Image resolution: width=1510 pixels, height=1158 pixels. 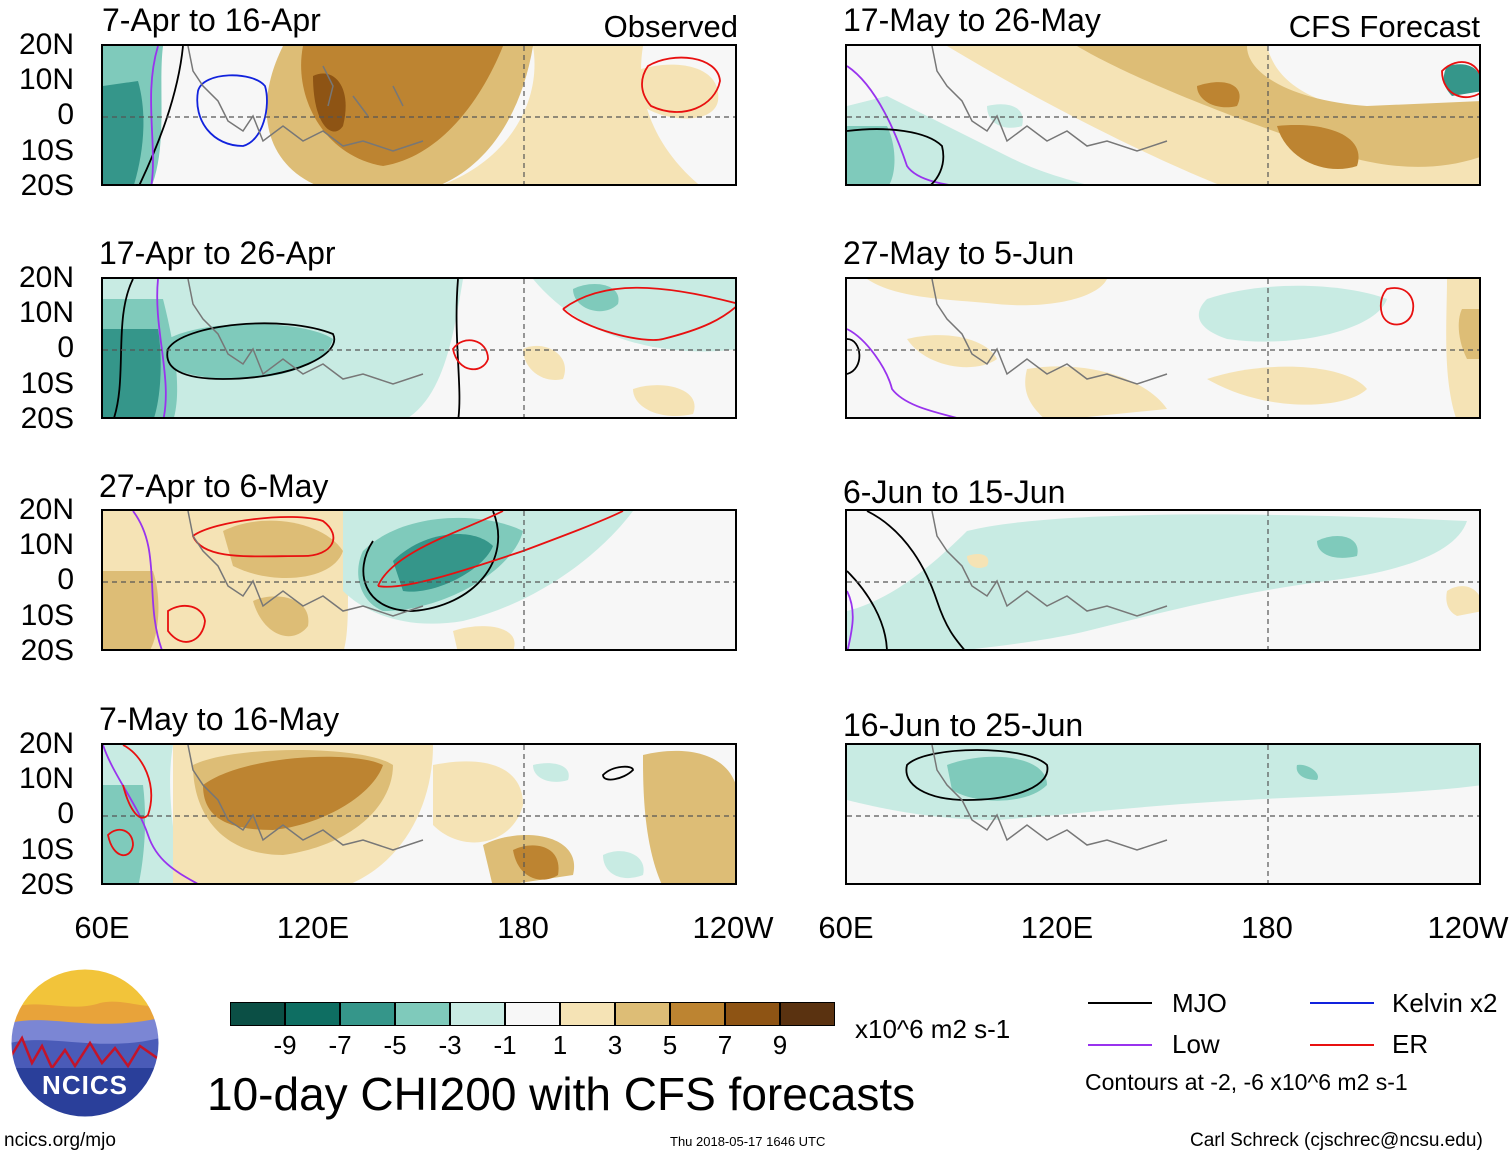 What do you see at coordinates (670, 26) in the screenshot?
I see `panel-label: Observed` at bounding box center [670, 26].